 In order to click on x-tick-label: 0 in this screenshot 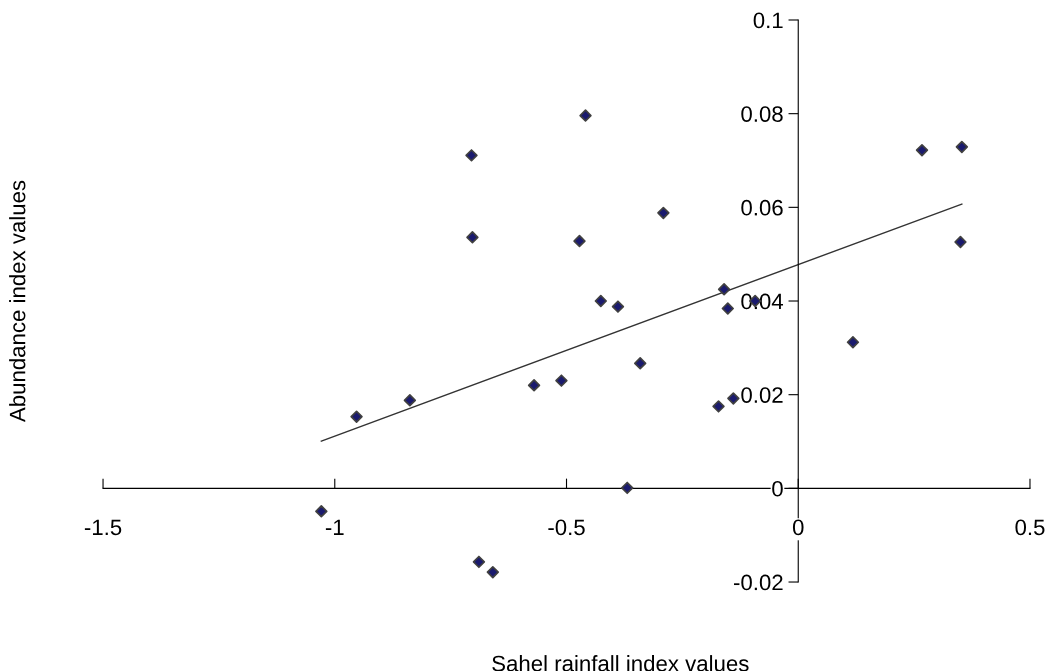, I will do `click(798, 527)`.